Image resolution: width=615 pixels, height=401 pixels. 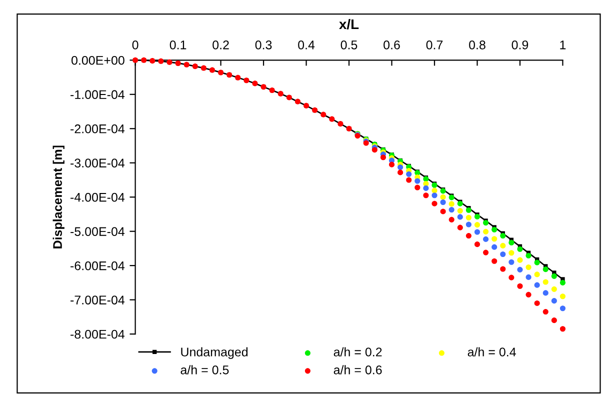 I want to click on x-tick-label: 0.5, so click(x=349, y=45).